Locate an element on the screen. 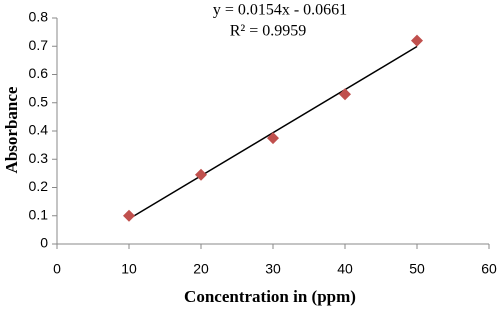  y-axis-title: Absorbance is located at coordinates (11, 129).